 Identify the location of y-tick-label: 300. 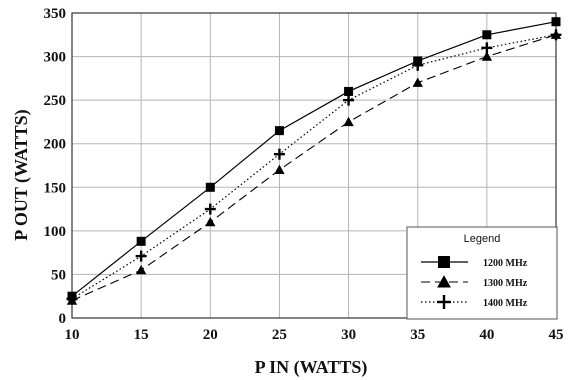
(55, 58).